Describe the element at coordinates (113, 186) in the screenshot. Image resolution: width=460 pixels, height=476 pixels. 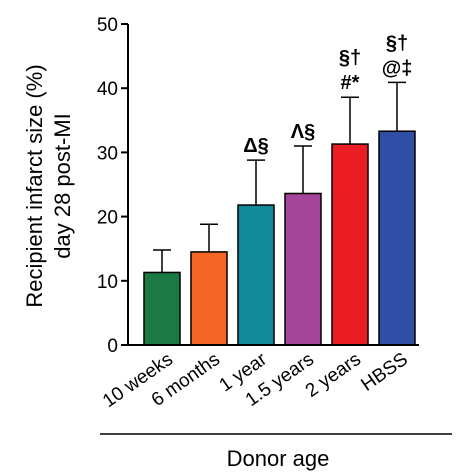
I see `y-axis: 0 10 20 30 40 50` at that location.